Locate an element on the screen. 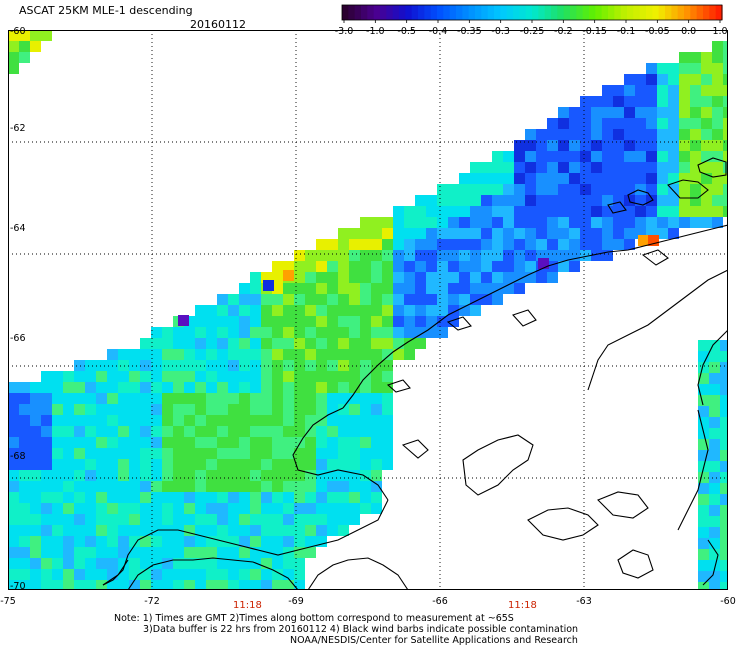  colorbar-tick-label: -0.4 is located at coordinates (438, 31).